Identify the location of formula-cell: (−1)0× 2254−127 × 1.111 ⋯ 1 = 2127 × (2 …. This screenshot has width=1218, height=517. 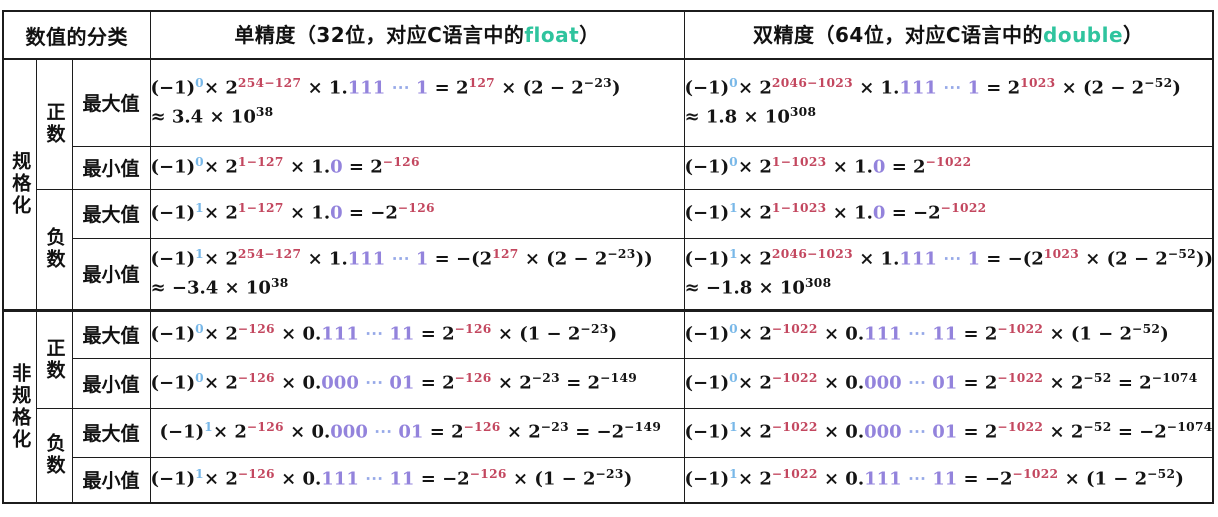
(417, 102).